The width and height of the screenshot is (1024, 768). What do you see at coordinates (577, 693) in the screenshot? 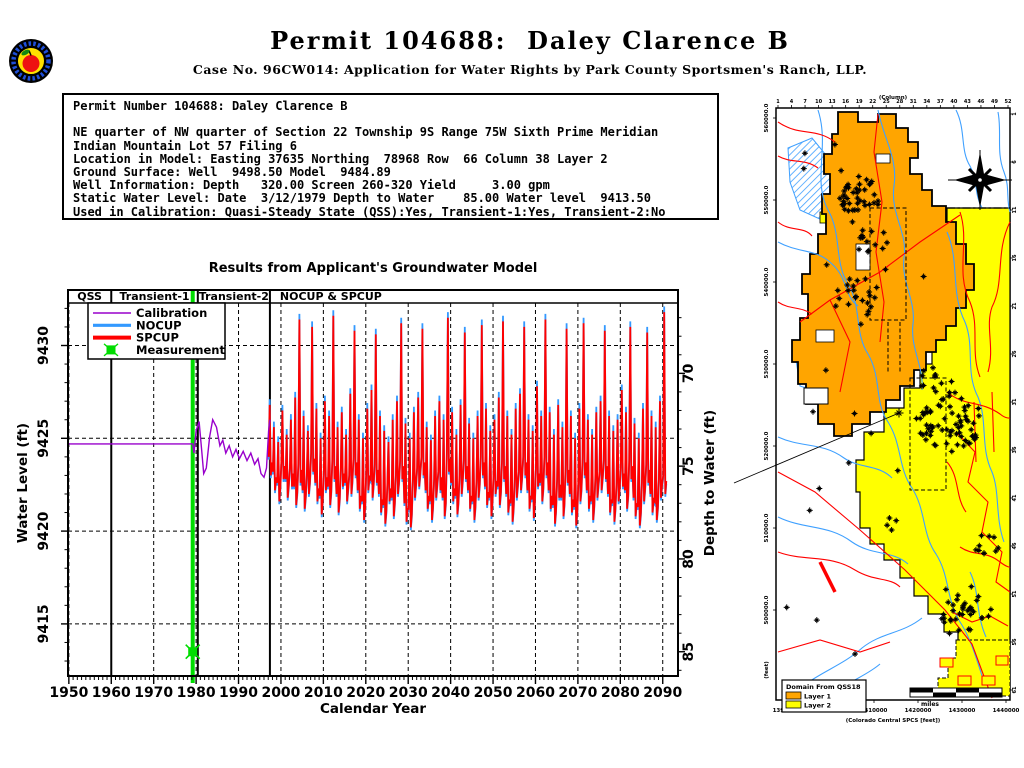
I see `x-tick-label: 2070` at bounding box center [577, 693].